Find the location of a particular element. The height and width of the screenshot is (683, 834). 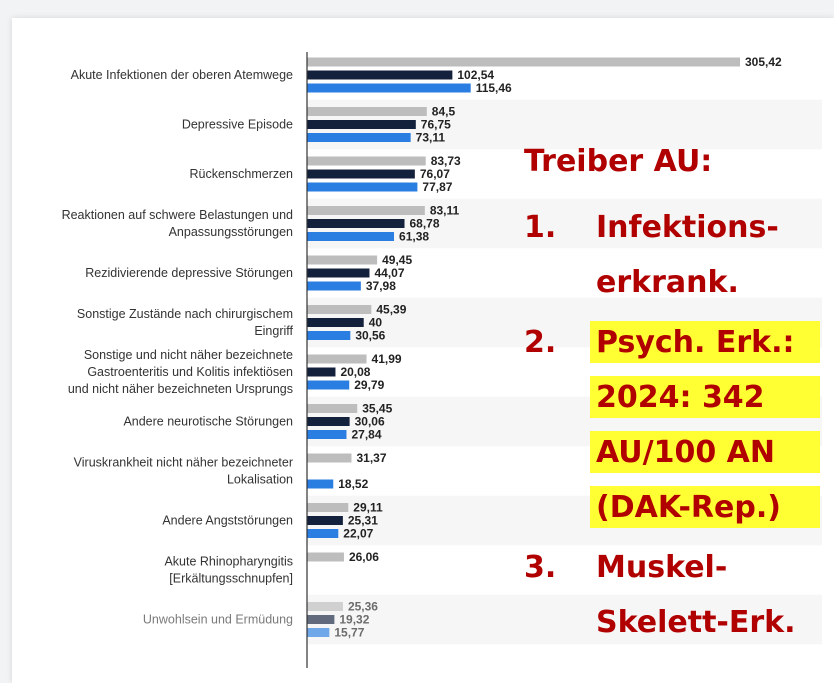

annotation-line: AU/100 AN is located at coordinates (685, 452).